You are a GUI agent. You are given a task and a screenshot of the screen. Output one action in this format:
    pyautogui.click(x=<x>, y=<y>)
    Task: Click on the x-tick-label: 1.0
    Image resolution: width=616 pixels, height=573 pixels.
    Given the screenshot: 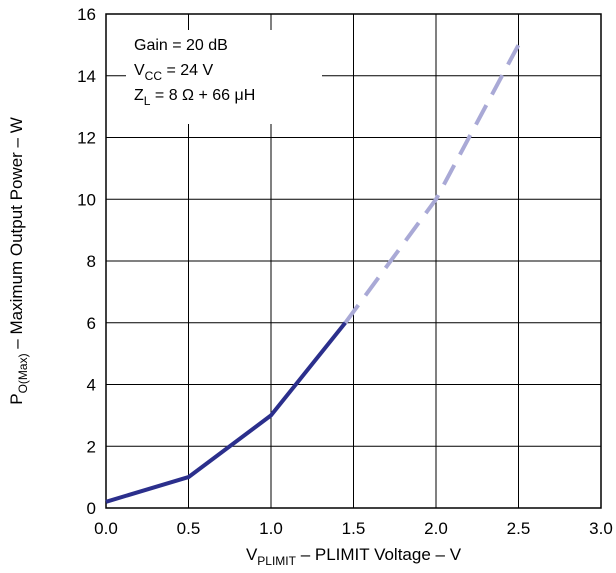 What is the action you would take?
    pyautogui.click(x=271, y=528)
    